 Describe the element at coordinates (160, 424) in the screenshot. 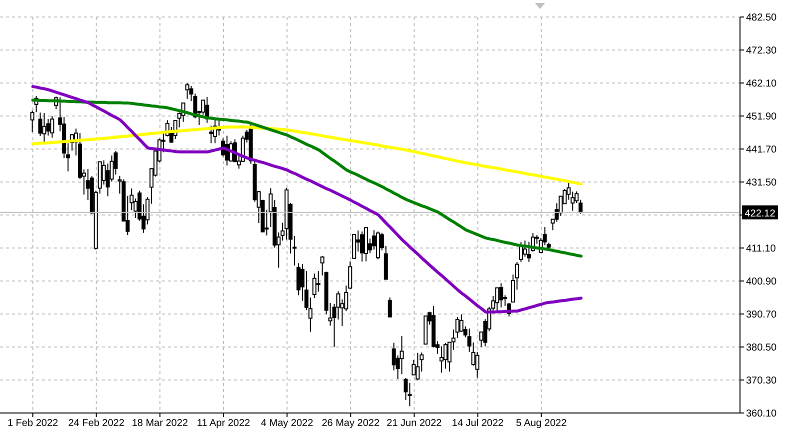

I see `x-tick-label: 18 Mar 2022` at that location.